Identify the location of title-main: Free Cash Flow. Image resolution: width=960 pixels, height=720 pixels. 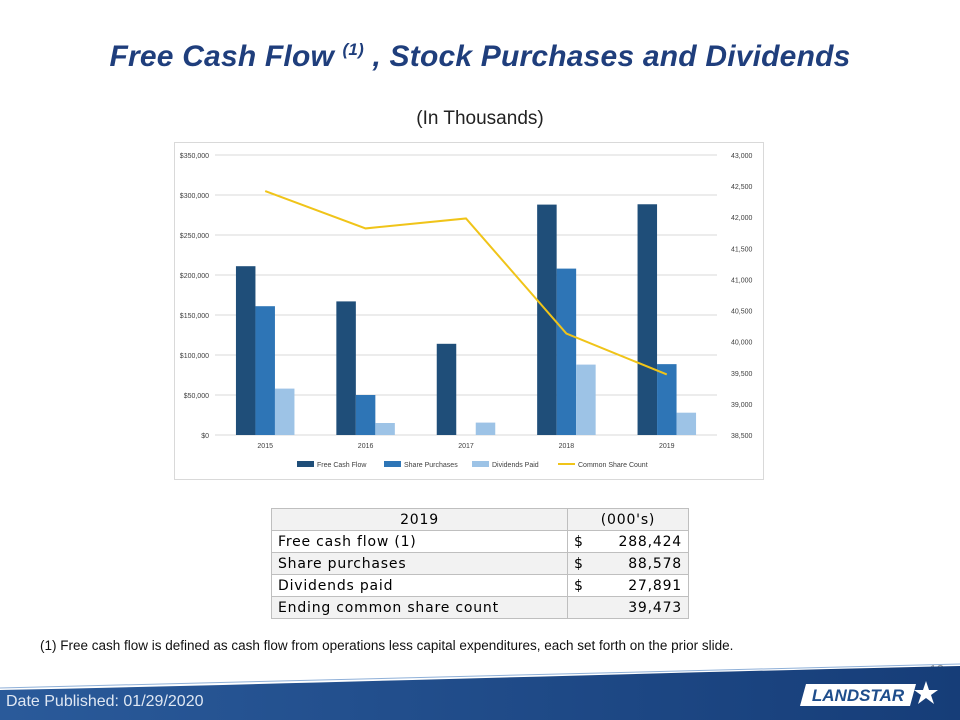
(226, 56).